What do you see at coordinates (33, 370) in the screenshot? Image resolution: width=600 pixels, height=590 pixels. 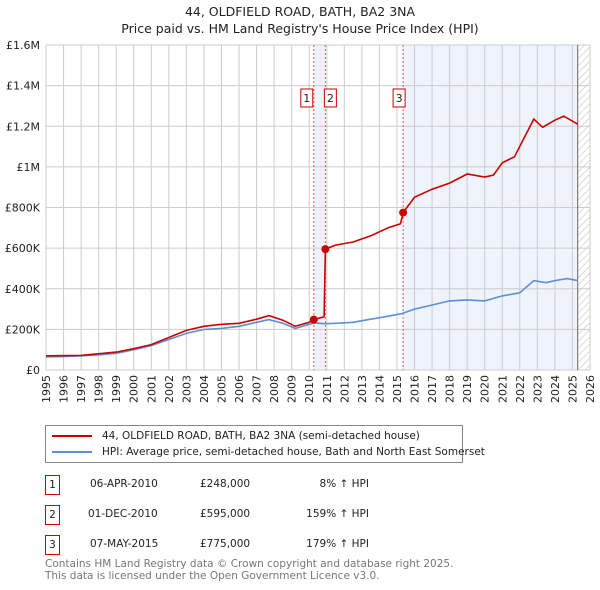 I see `y-tick-label: £0` at bounding box center [33, 370].